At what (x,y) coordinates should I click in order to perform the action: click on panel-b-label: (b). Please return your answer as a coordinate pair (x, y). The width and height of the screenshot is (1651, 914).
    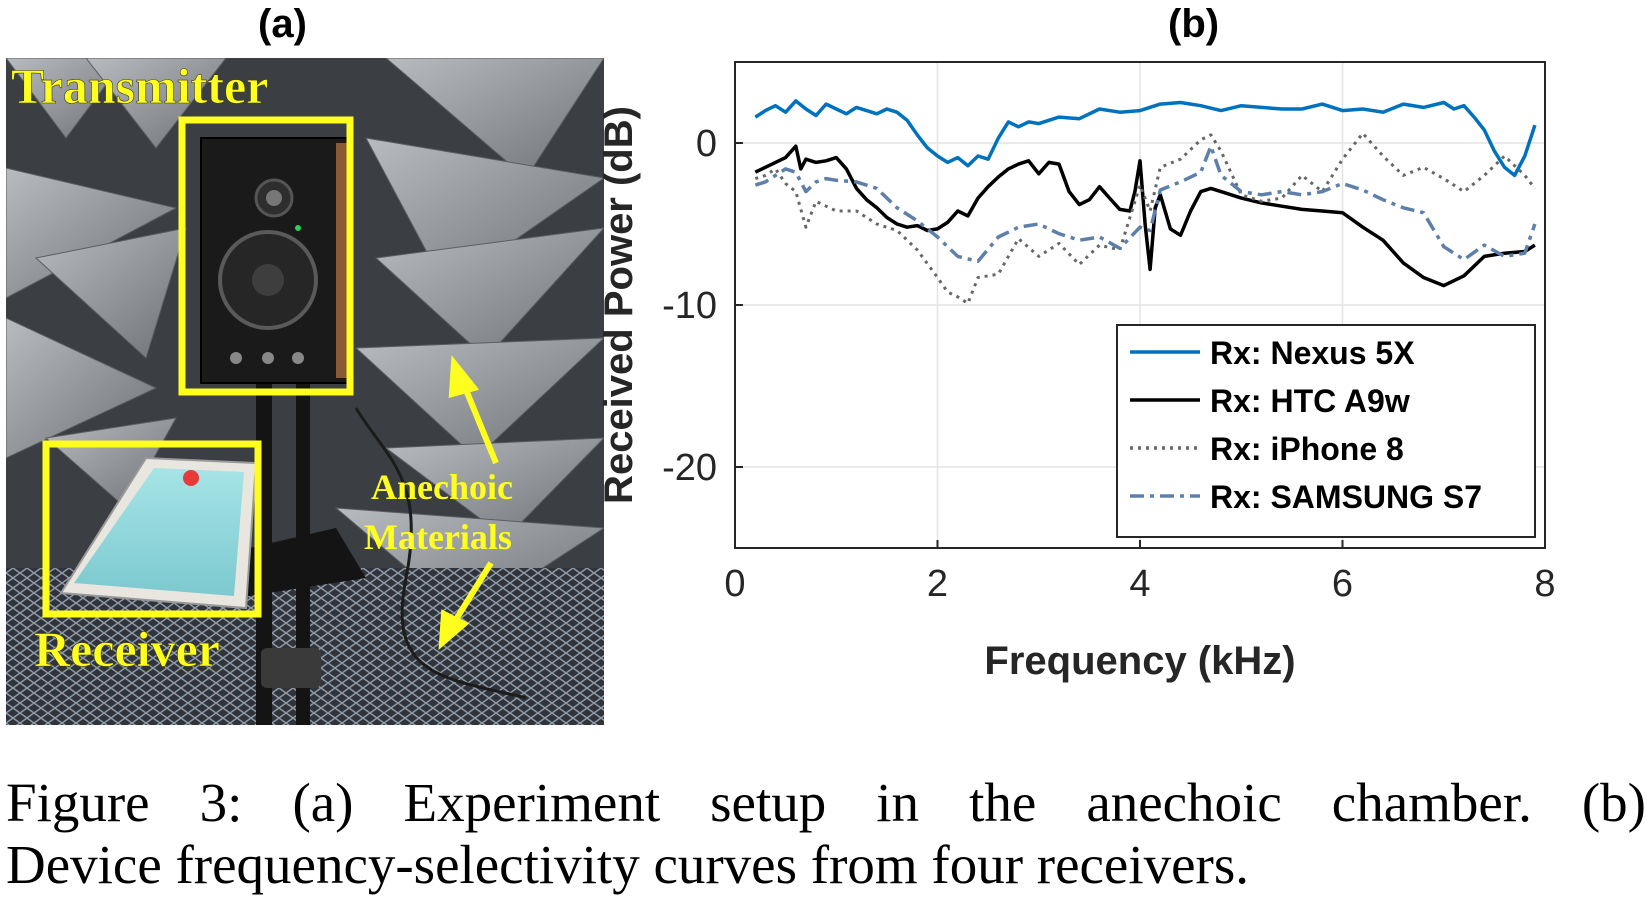
    Looking at the image, I should click on (1194, 24).